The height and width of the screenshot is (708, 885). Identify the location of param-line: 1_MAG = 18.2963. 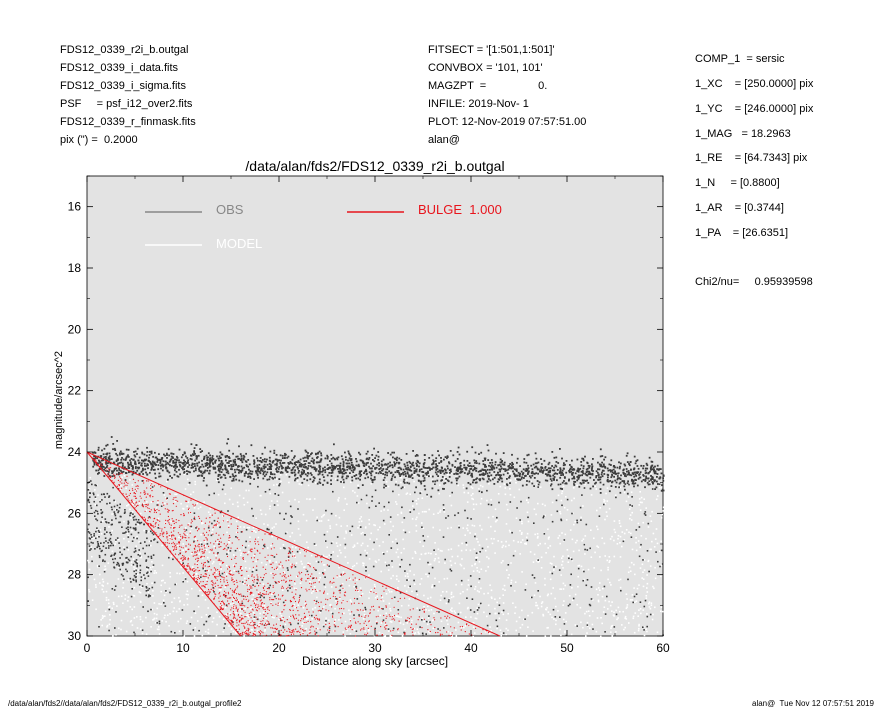
(743, 134).